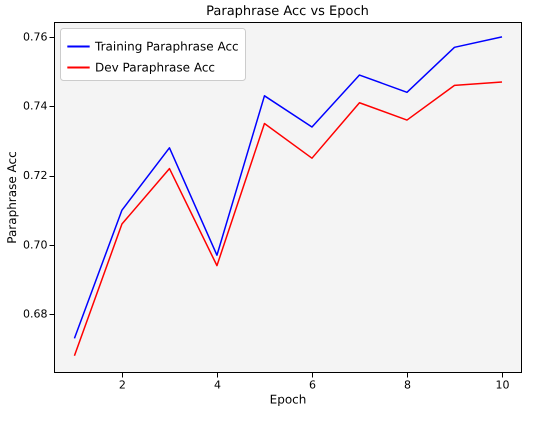 The width and height of the screenshot is (540, 421). Describe the element at coordinates (12, 197) in the screenshot. I see `y-axis-title: Paraphrase Acc` at that location.